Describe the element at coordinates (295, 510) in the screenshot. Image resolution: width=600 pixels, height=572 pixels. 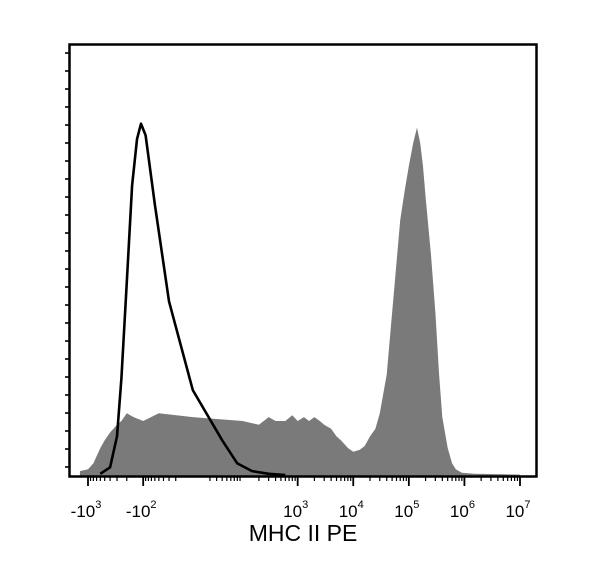
I see `x-tick-label: 10³` at that location.